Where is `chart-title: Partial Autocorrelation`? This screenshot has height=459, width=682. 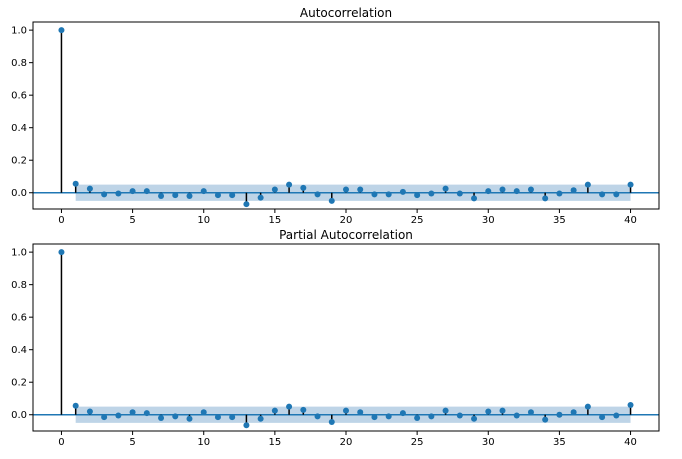 chart-title: Partial Autocorrelation is located at coordinates (346, 235).